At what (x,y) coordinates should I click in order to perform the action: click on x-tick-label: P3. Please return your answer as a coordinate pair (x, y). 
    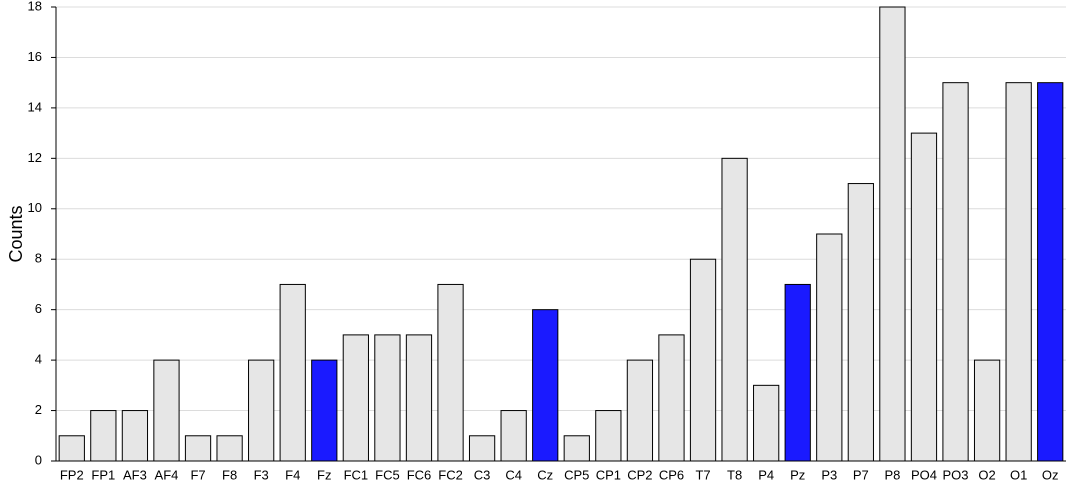
    Looking at the image, I should click on (829, 474).